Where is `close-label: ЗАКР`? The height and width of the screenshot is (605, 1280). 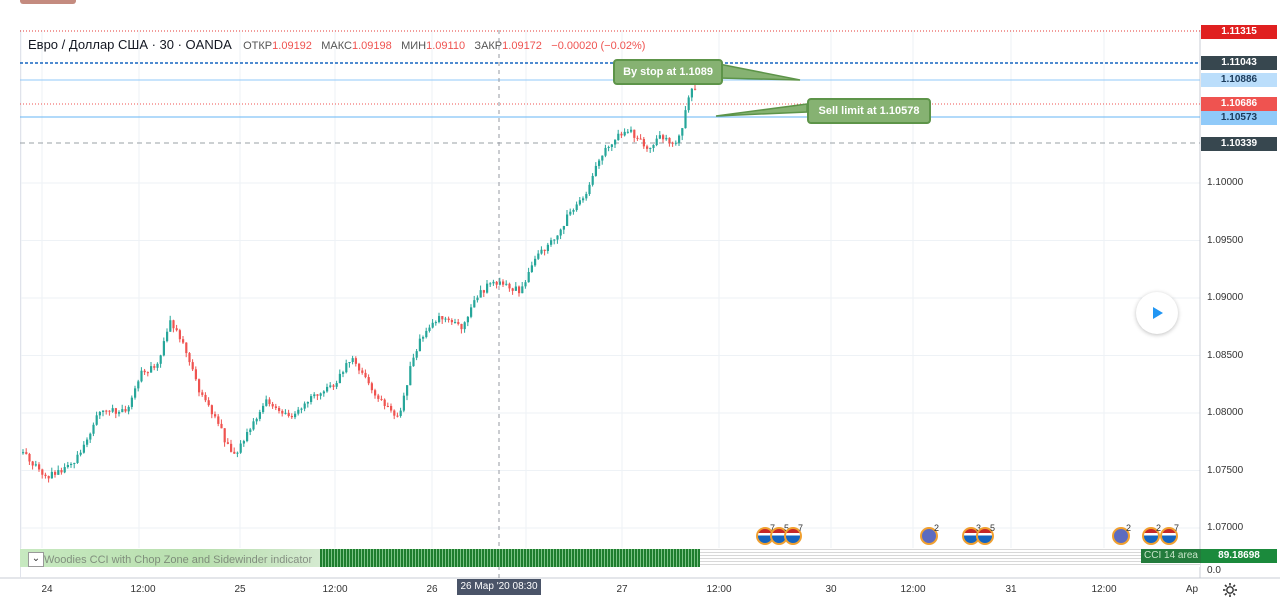 close-label: ЗАКР is located at coordinates (488, 46).